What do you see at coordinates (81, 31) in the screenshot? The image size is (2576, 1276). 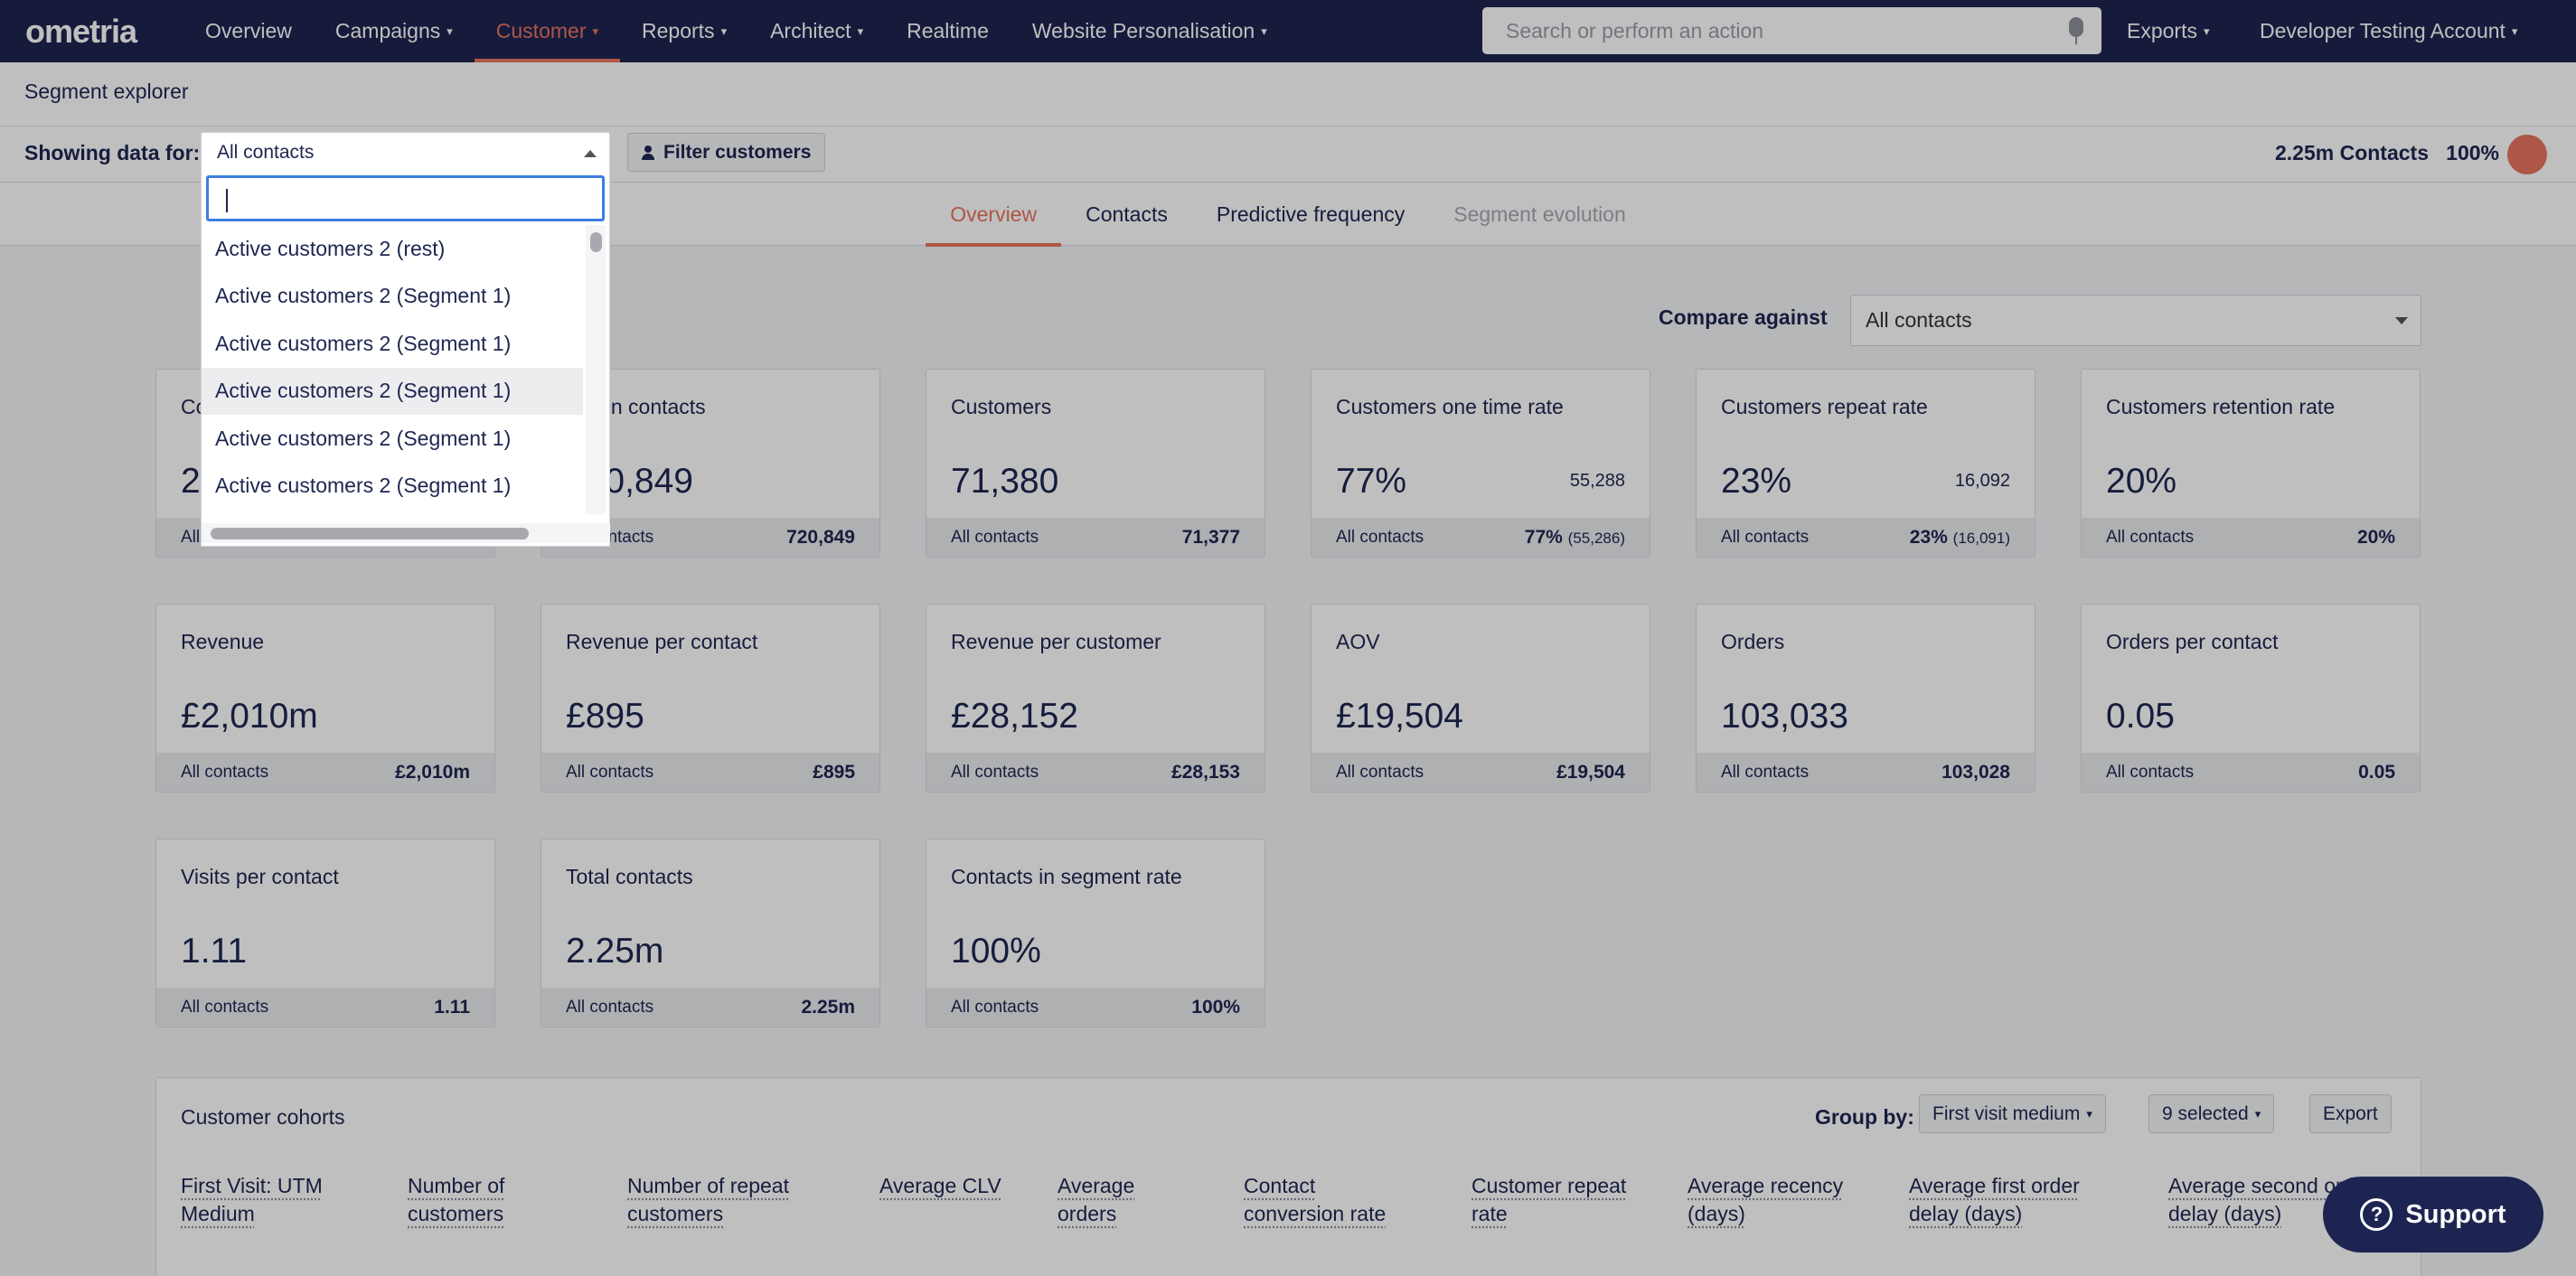 I see `ometria-logo: ometria` at bounding box center [81, 31].